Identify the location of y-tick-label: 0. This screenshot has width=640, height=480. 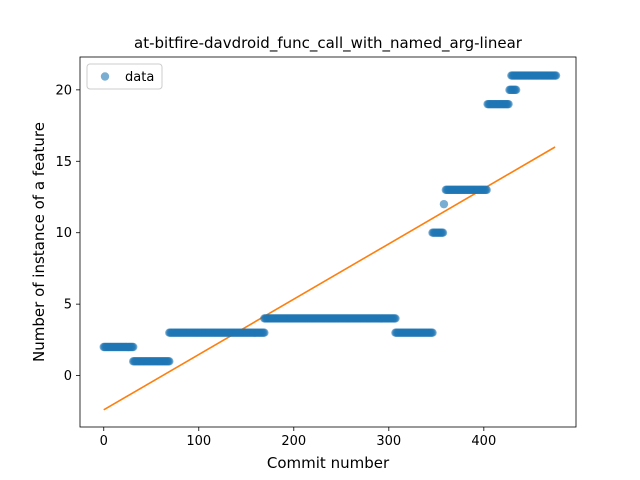
(68, 376).